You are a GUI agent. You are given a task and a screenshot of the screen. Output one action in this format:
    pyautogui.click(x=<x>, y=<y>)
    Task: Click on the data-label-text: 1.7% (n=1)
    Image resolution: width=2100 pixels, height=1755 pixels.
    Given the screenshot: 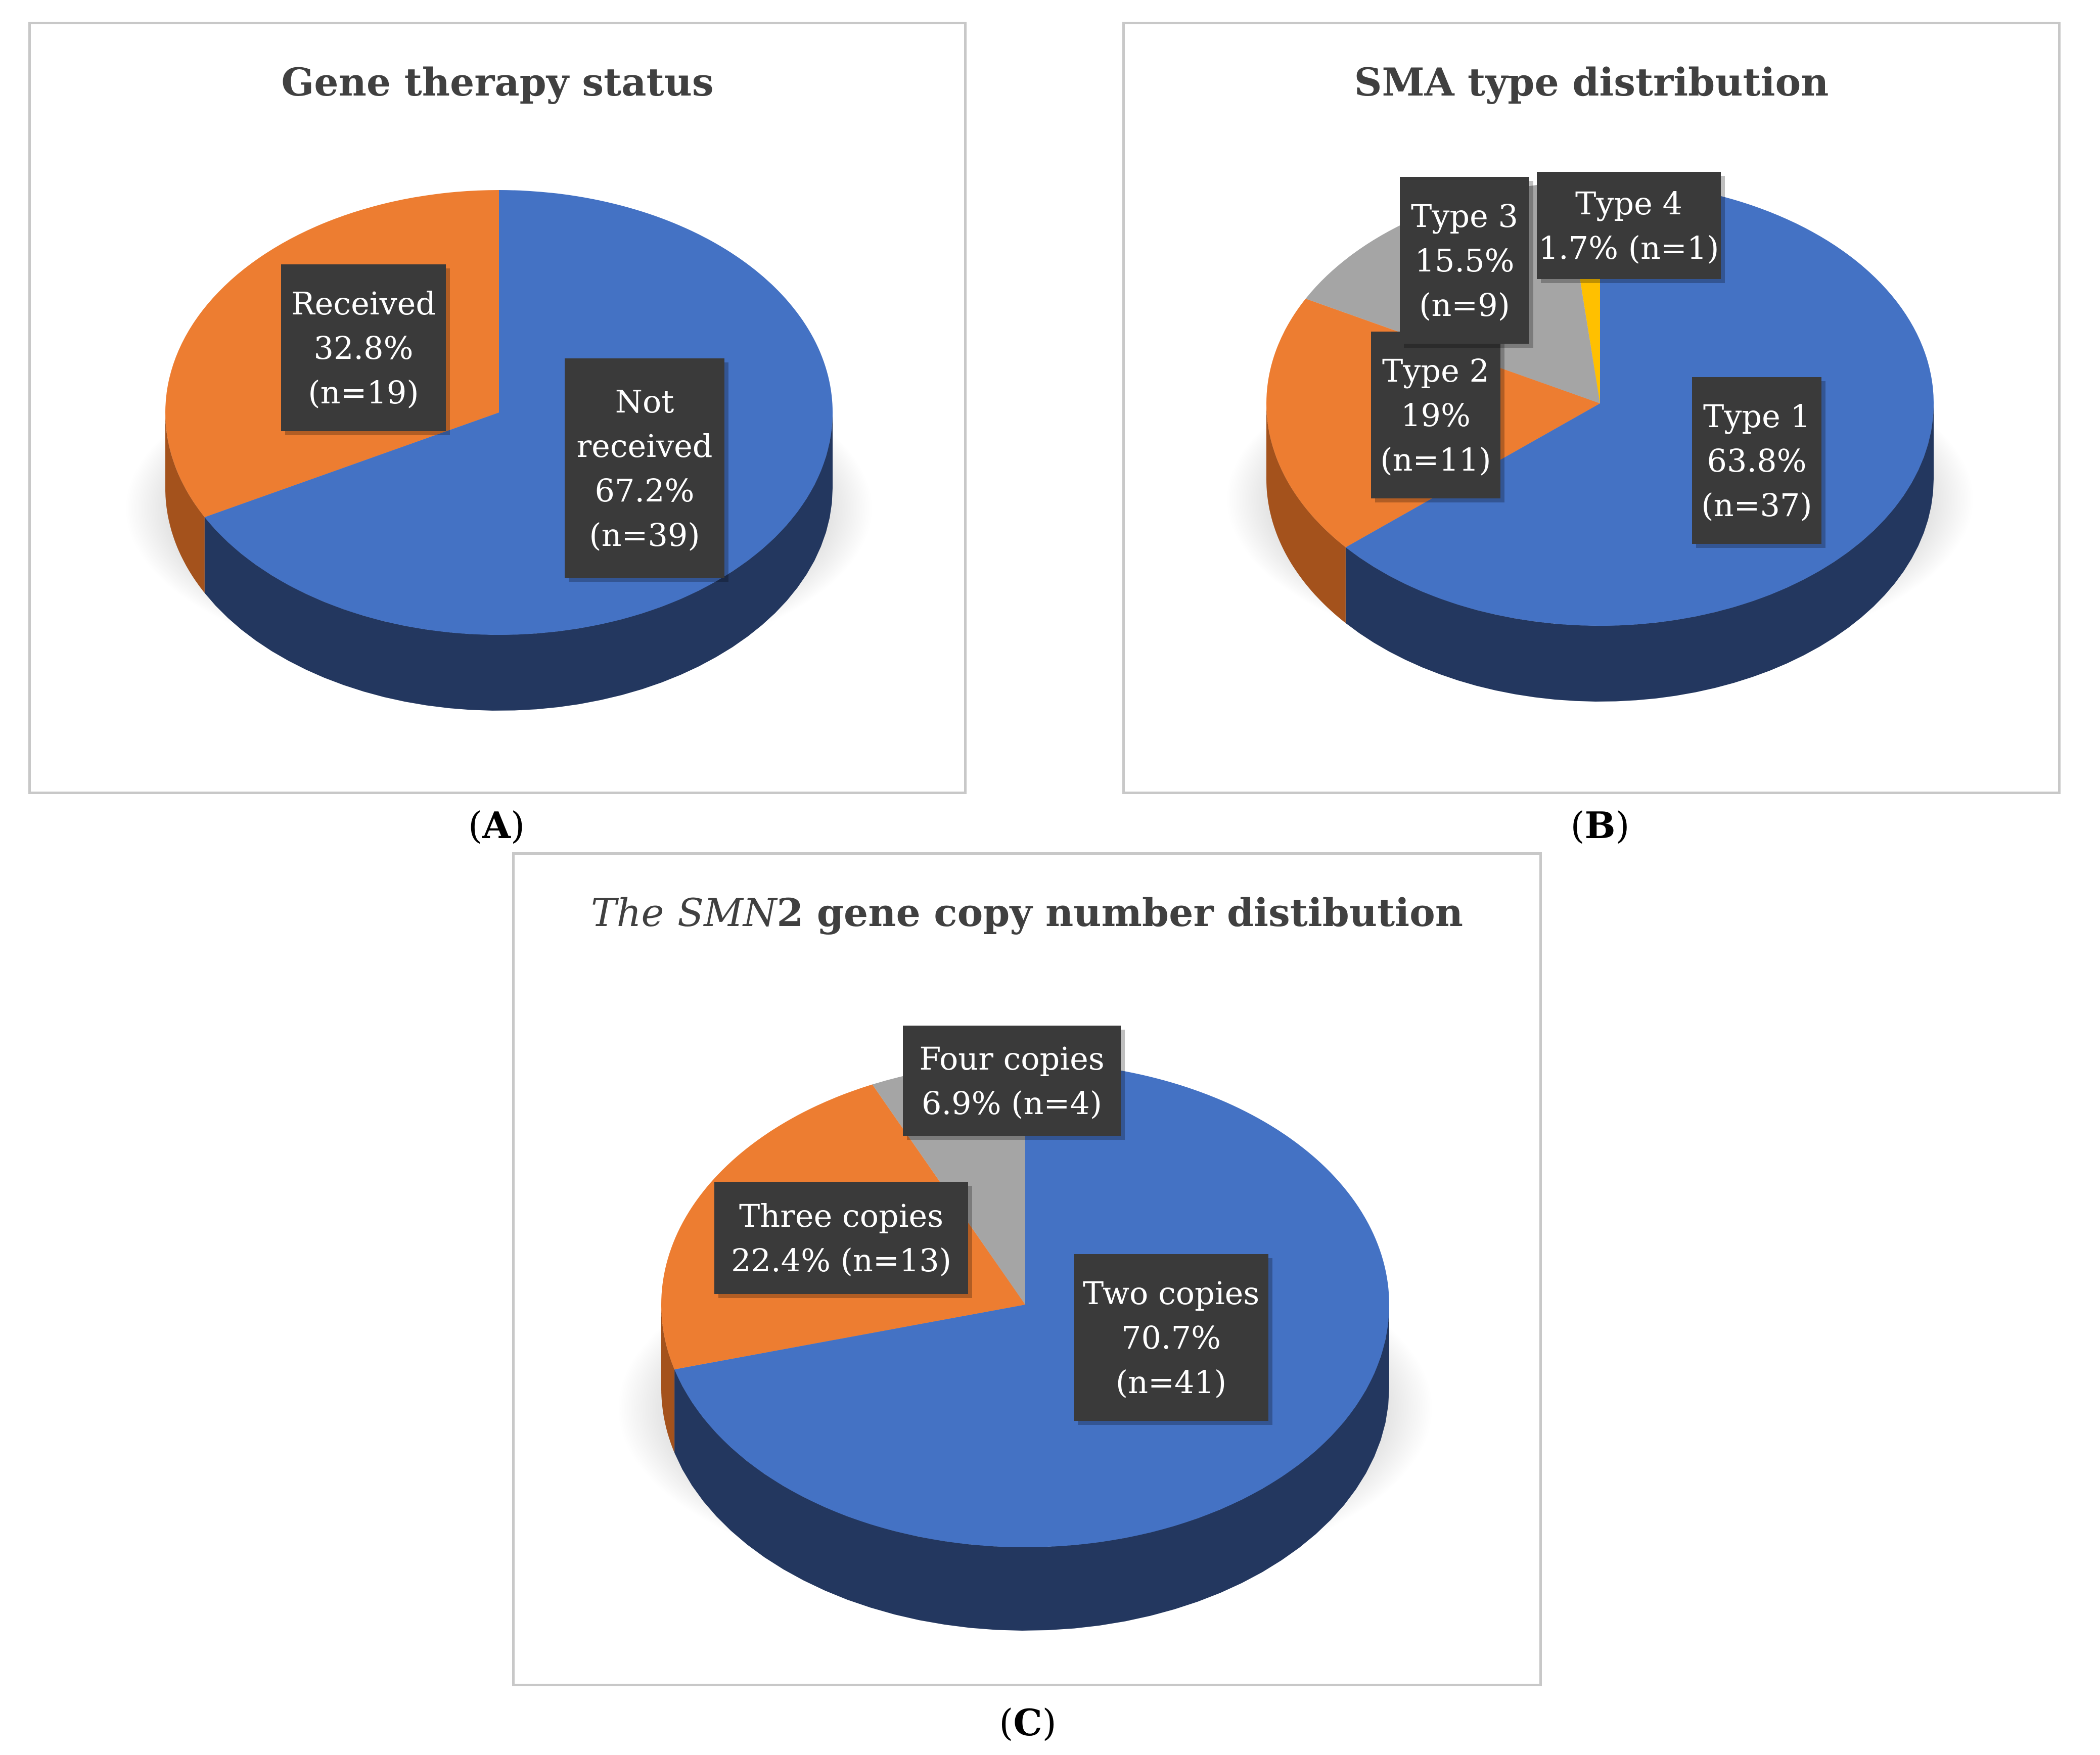 What is the action you would take?
    pyautogui.click(x=1629, y=247)
    